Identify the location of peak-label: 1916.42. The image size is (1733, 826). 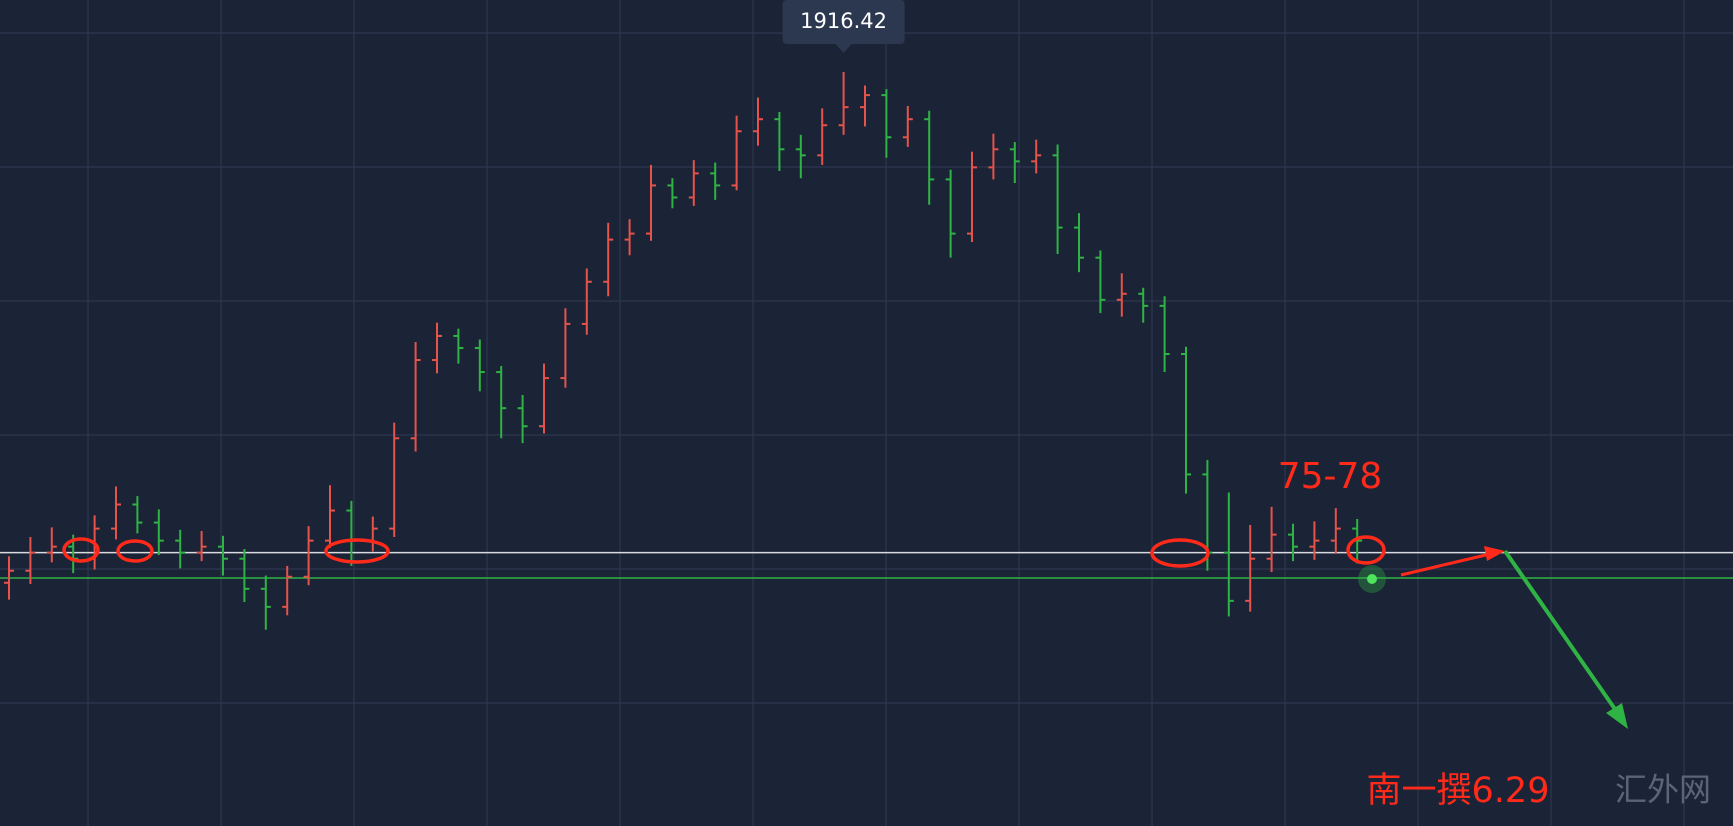
(843, 21).